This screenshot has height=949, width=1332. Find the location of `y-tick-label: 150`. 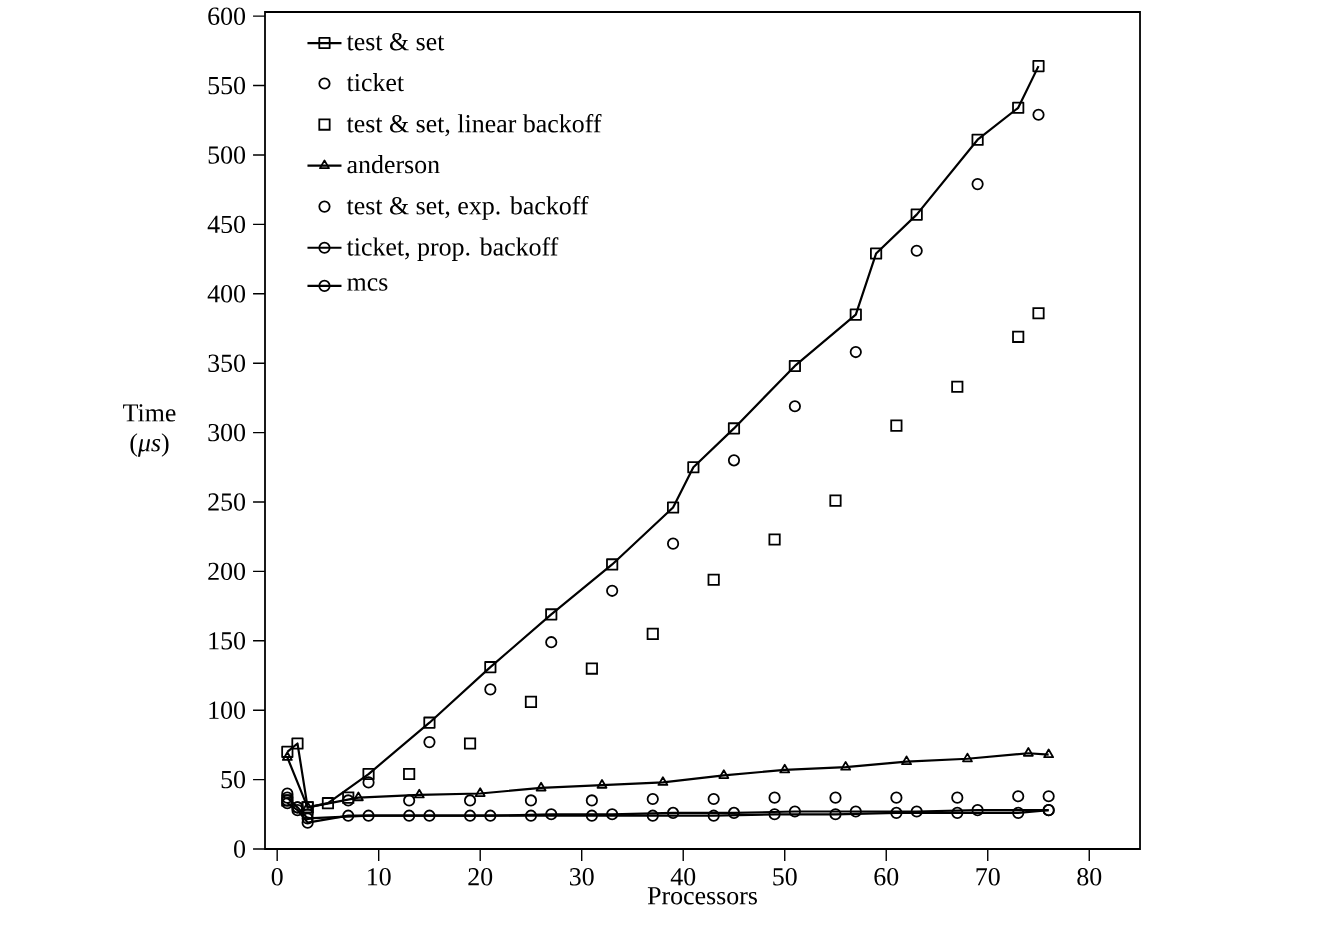

y-tick-label: 150 is located at coordinates (227, 641).